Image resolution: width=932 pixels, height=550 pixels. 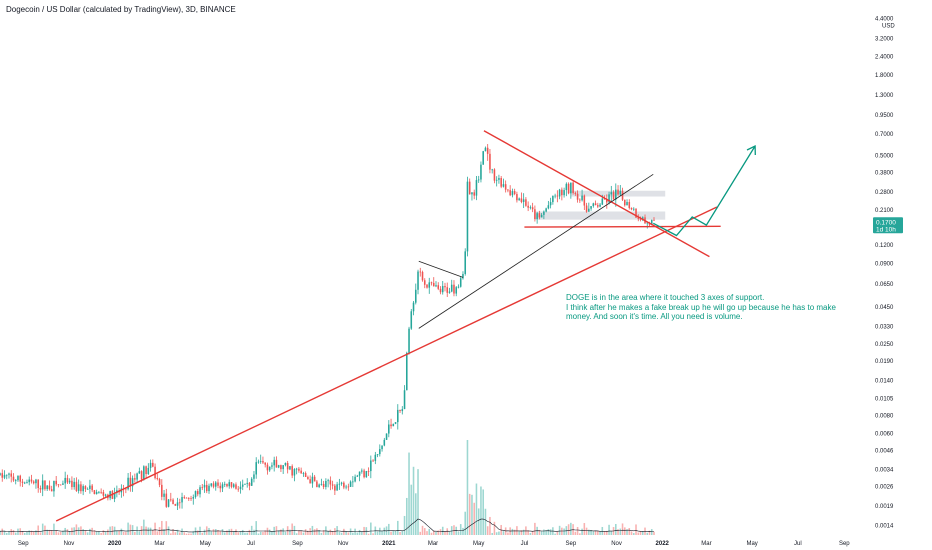 I want to click on time-tick-label: Mar, so click(x=433, y=544).